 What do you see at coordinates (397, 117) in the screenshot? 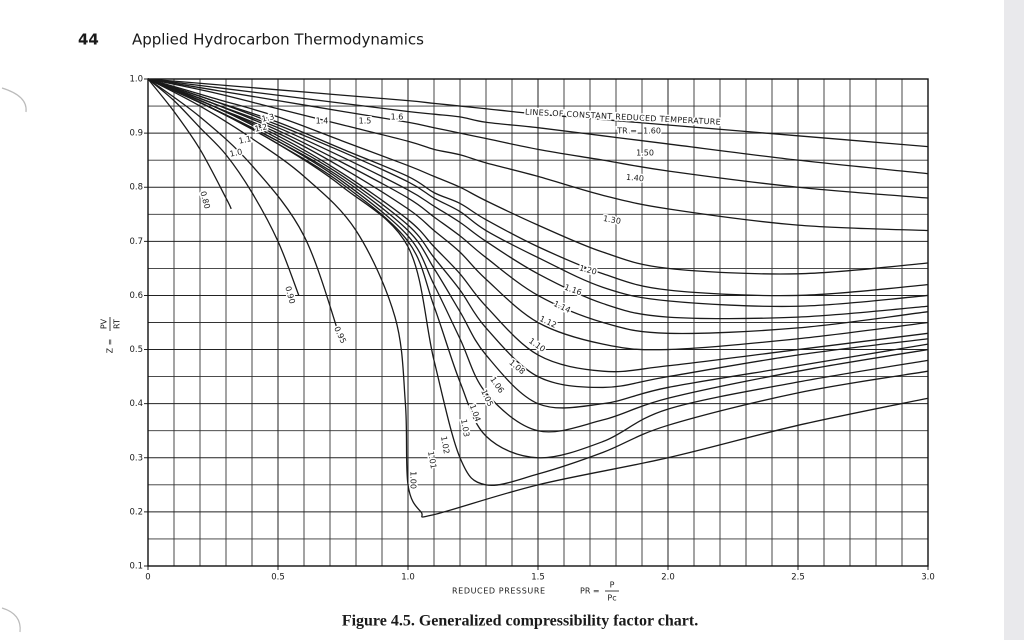
I see `start-label: 1.6` at bounding box center [397, 117].